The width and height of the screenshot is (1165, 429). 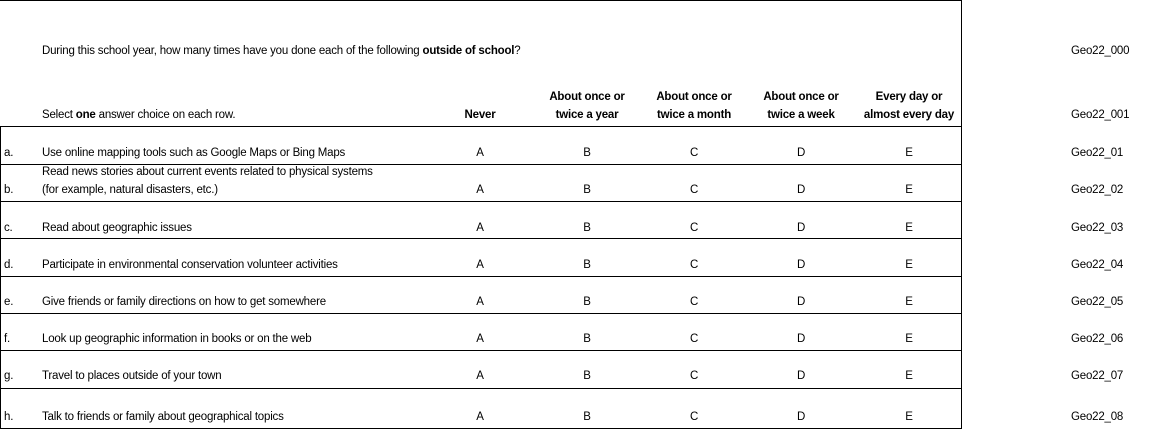 What do you see at coordinates (694, 106) in the screenshot?
I see `column-header: About once or twice a month` at bounding box center [694, 106].